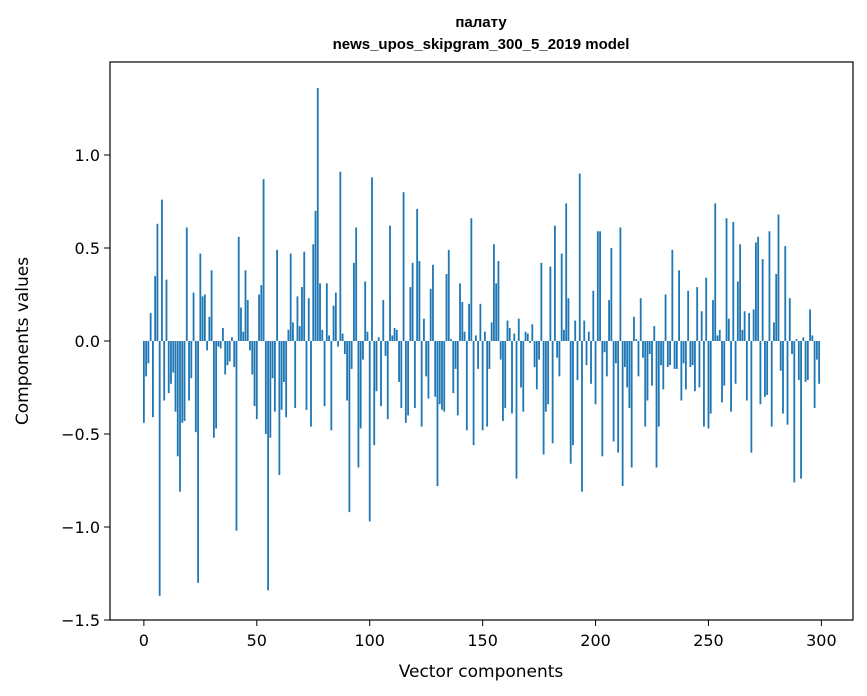 Image resolution: width=867 pixels, height=696 pixels. Describe the element at coordinates (87, 155) in the screenshot. I see `y-tick-label: 1.0` at that location.